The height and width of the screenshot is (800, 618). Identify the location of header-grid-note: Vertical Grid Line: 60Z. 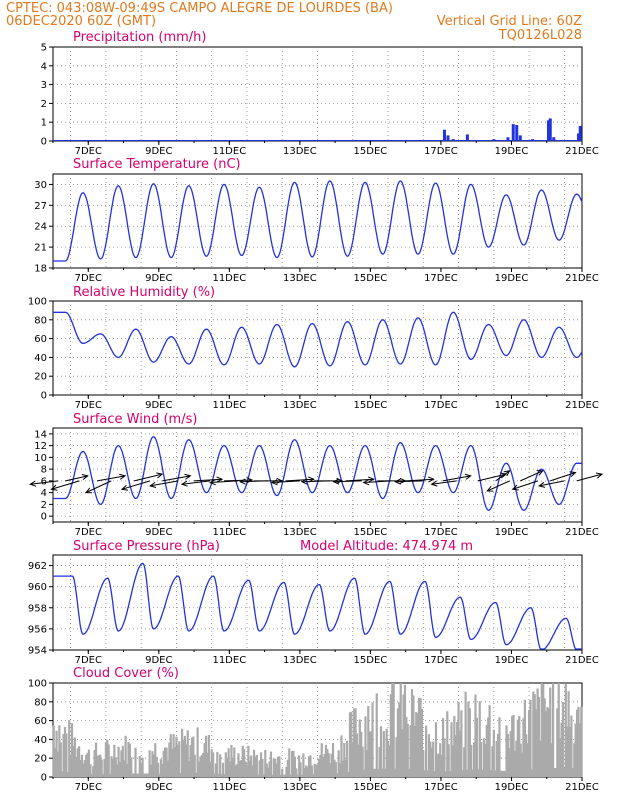
(509, 21).